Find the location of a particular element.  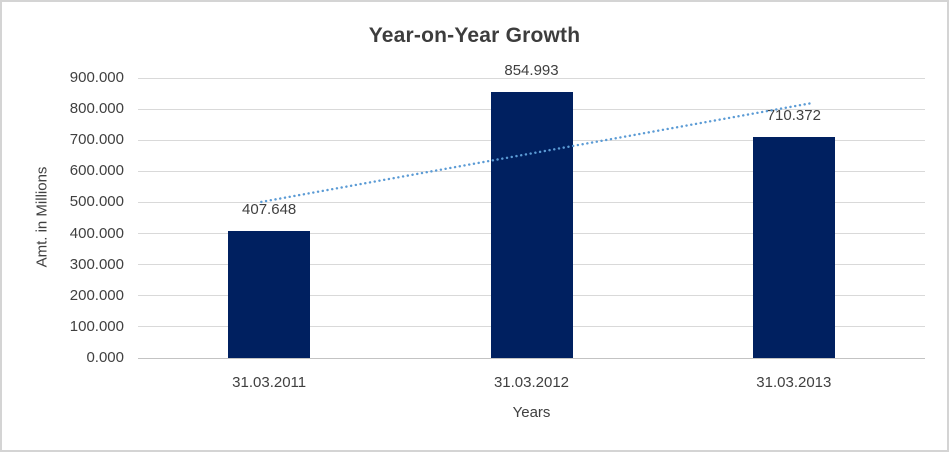

gridline is located at coordinates (531, 78).